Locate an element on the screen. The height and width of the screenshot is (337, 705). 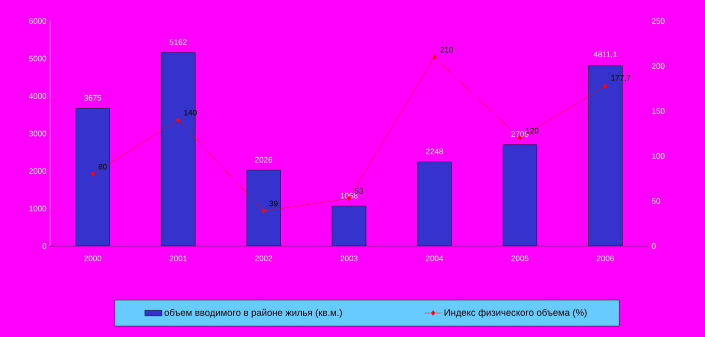
legend-label: Индекс физического объема (%) is located at coordinates (515, 313).